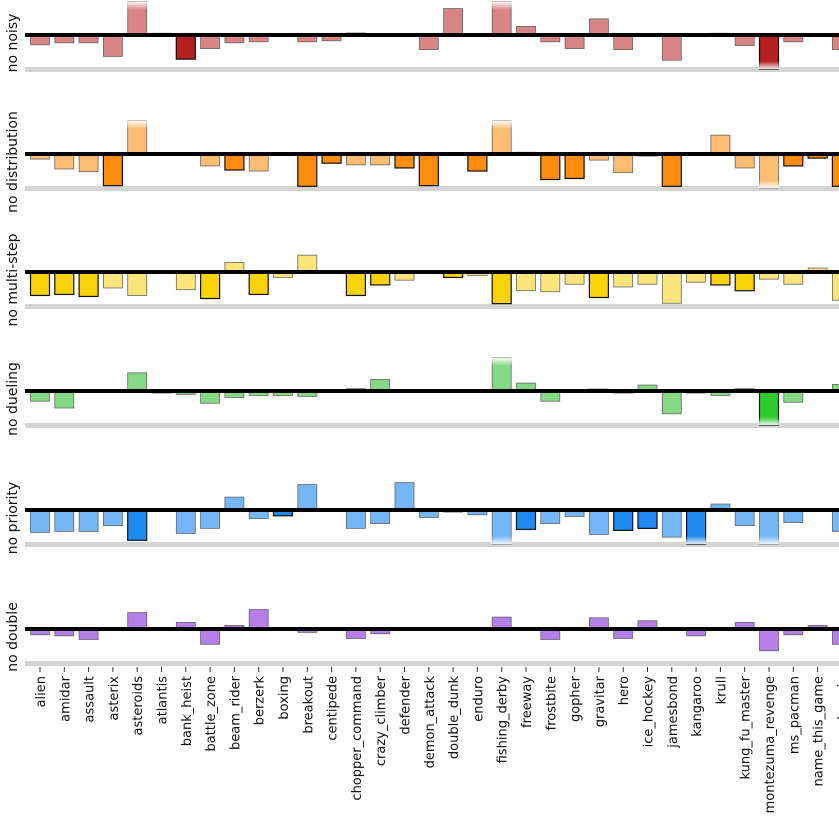 Image resolution: width=839 pixels, height=840 pixels. What do you see at coordinates (138, 706) in the screenshot?
I see `x-tick-label: asteroids` at bounding box center [138, 706].